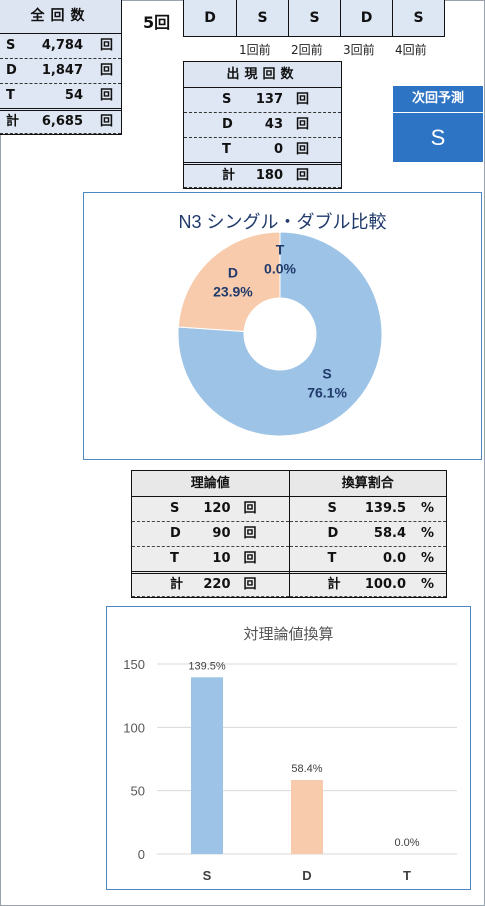 The width and height of the screenshot is (485, 906). Describe the element at coordinates (367, 559) in the screenshot. I see `ratio-row-t: T 0.0 %` at that location.